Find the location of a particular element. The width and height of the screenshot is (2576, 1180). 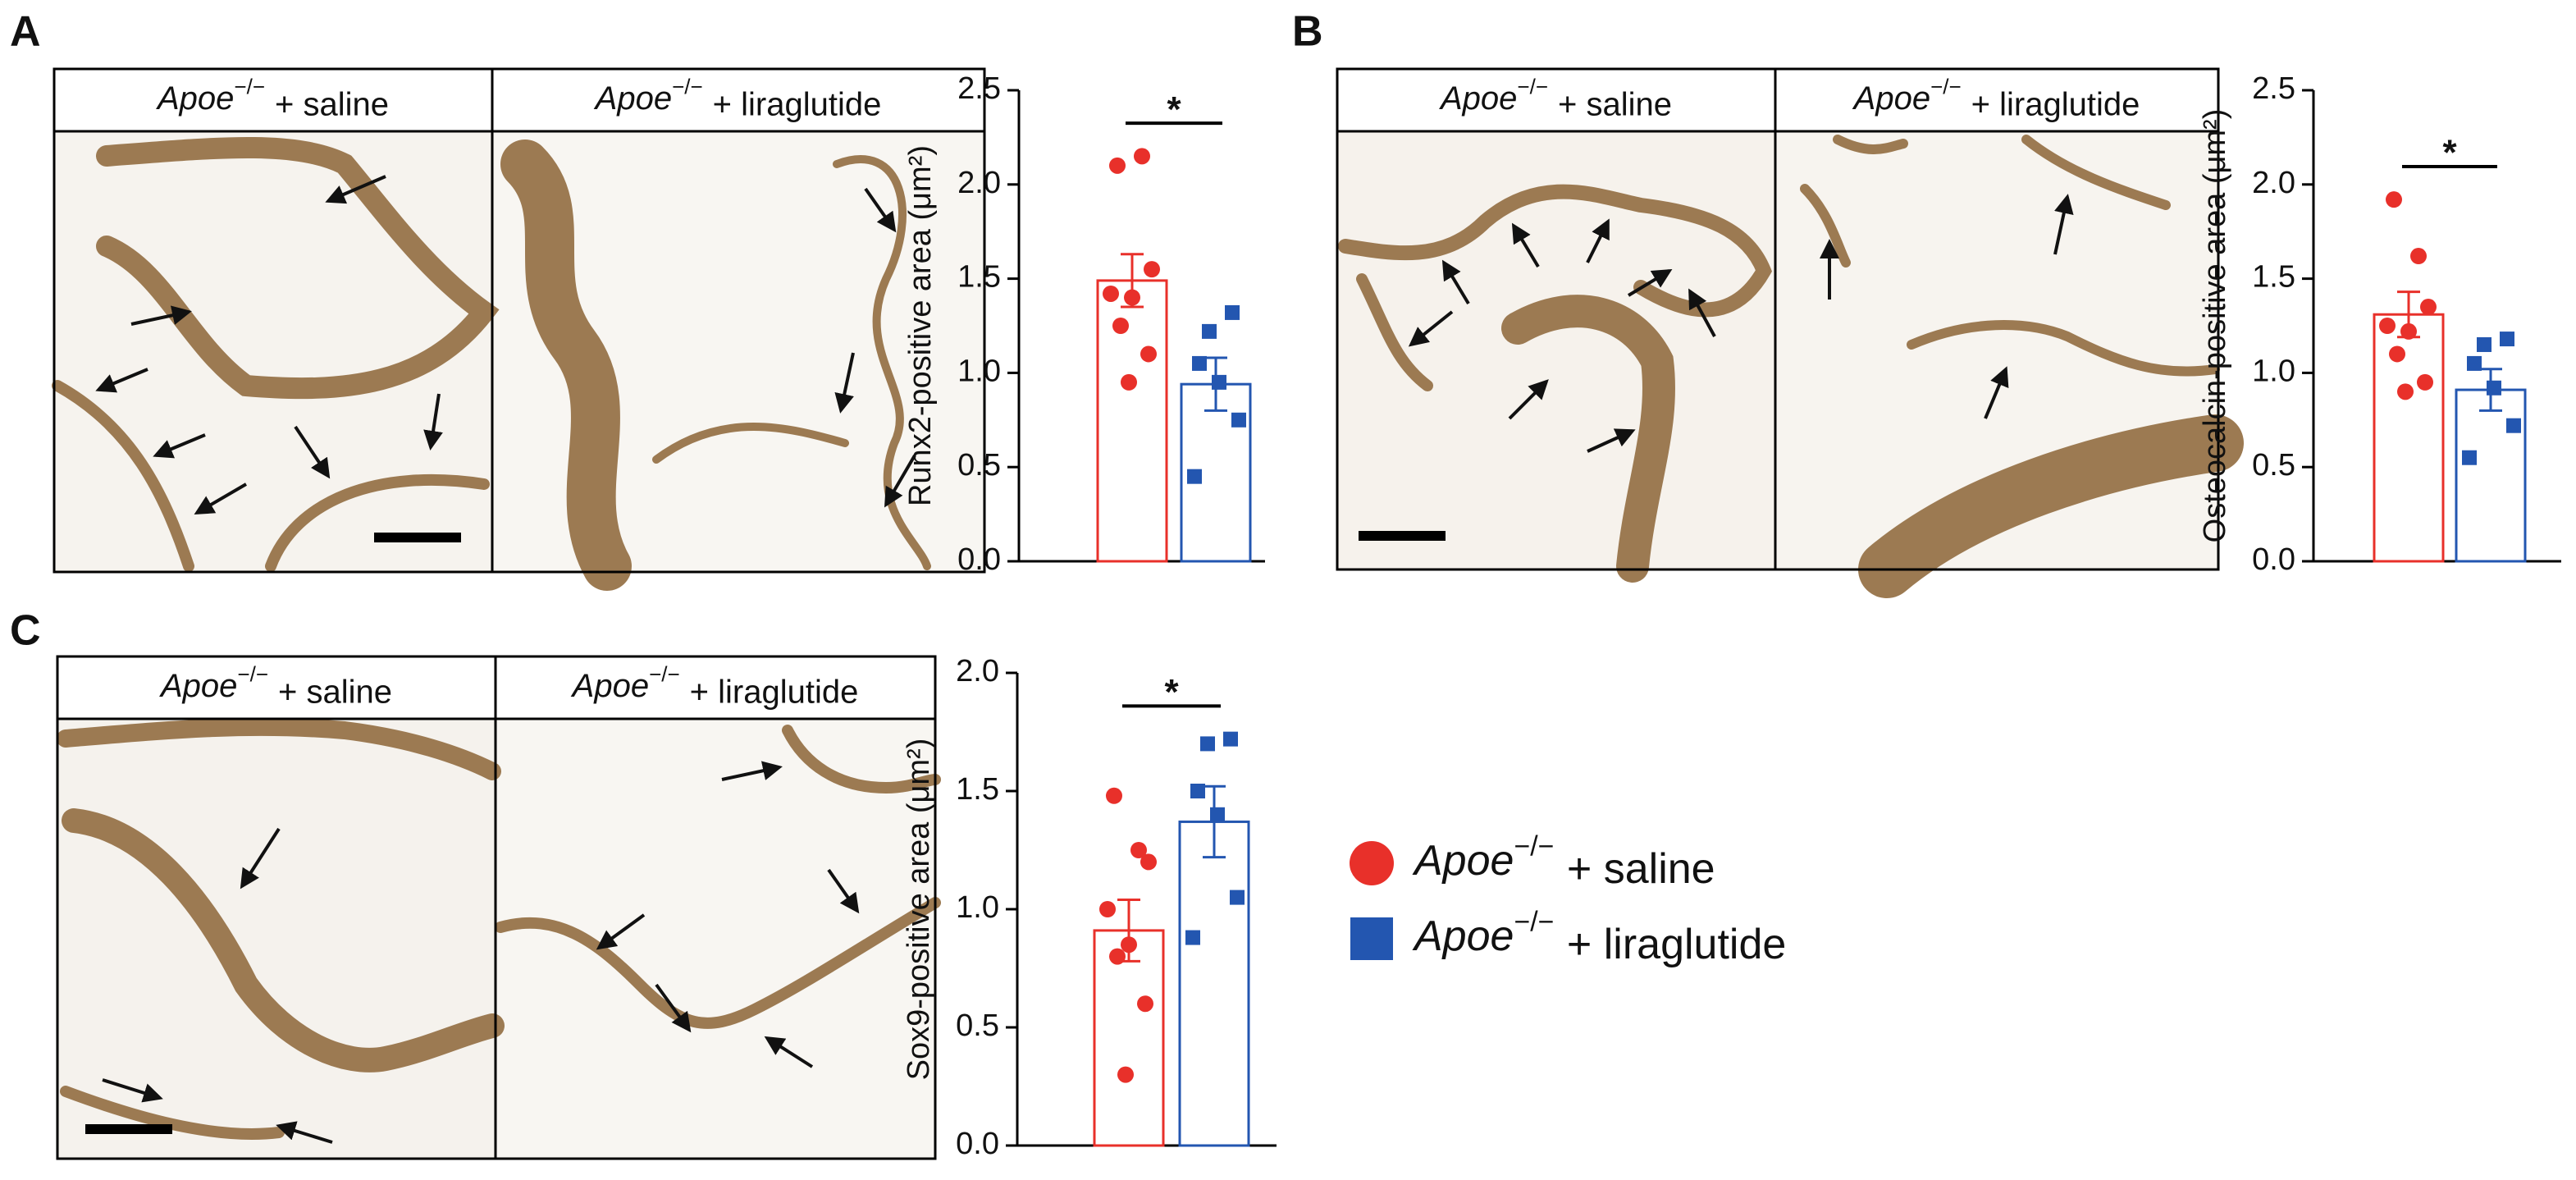

image-frame is located at coordinates (1778, 319).